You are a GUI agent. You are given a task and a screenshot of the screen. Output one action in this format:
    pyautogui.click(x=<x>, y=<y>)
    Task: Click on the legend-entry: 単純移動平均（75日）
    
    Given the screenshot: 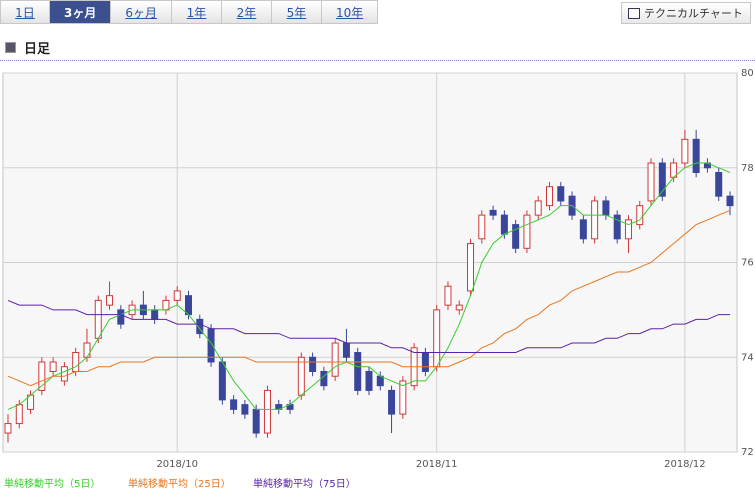 What is the action you would take?
    pyautogui.click(x=304, y=483)
    